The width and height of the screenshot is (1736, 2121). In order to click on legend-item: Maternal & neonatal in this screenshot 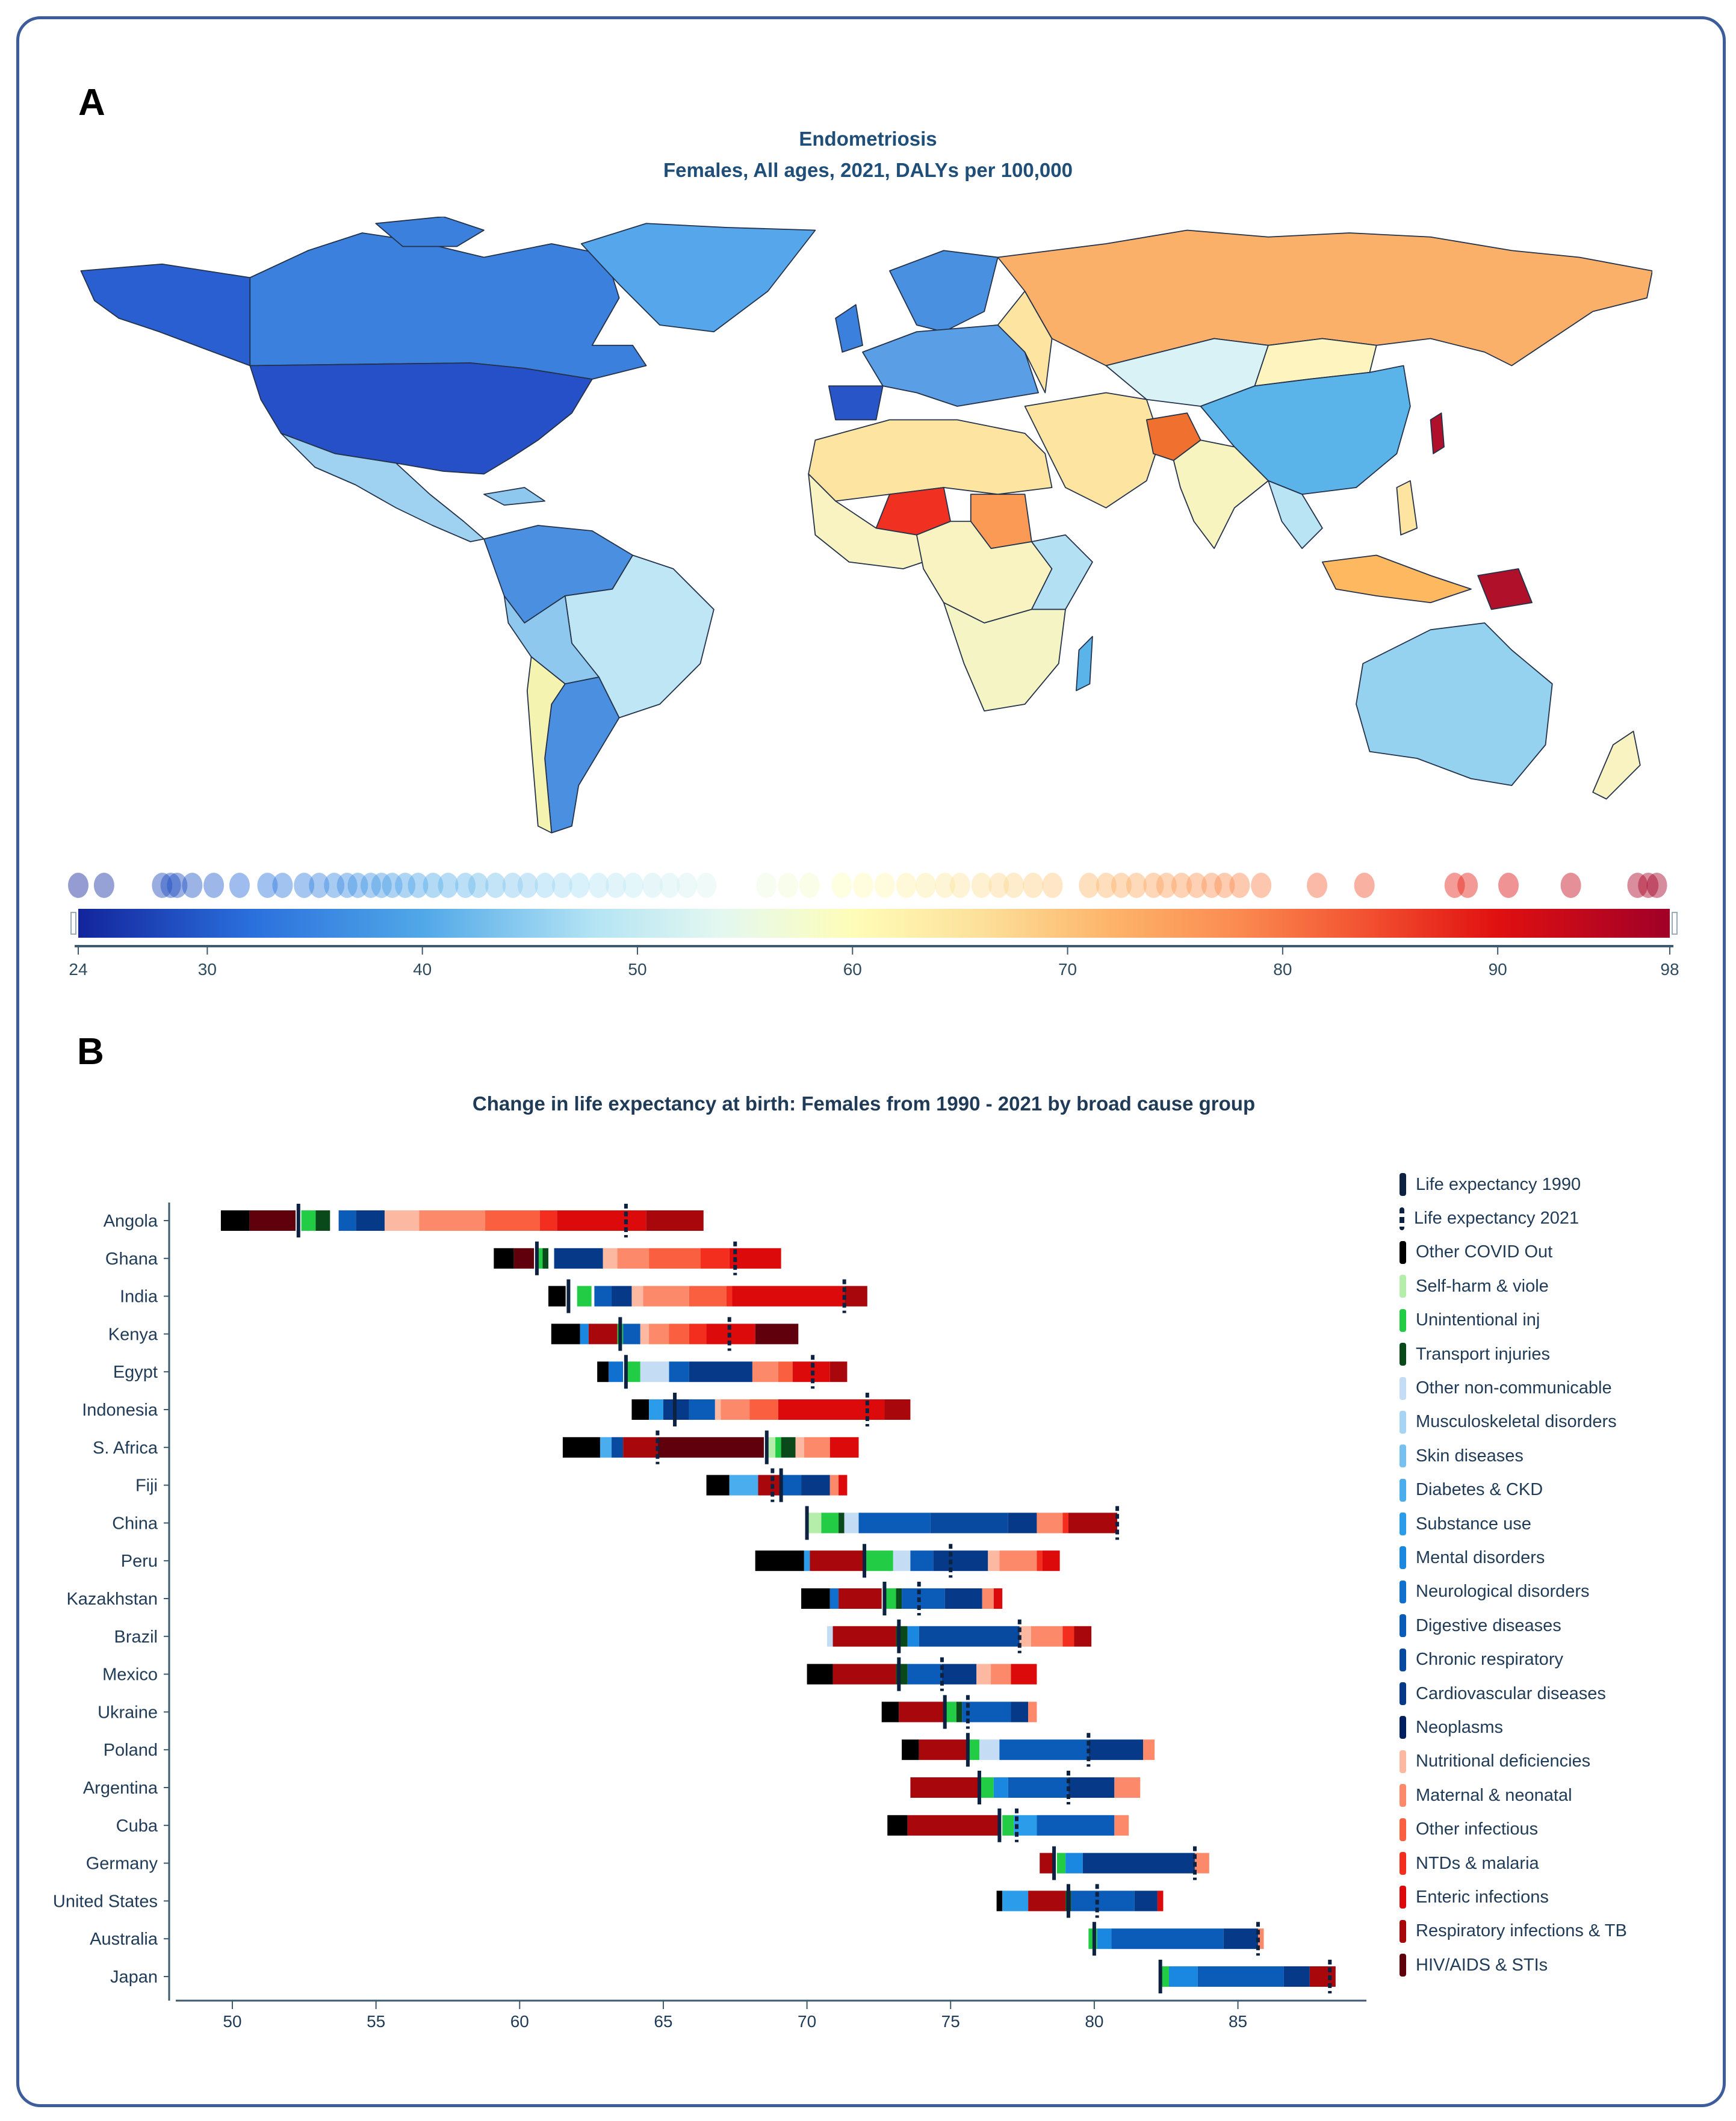, I will do `click(1513, 1795)`.